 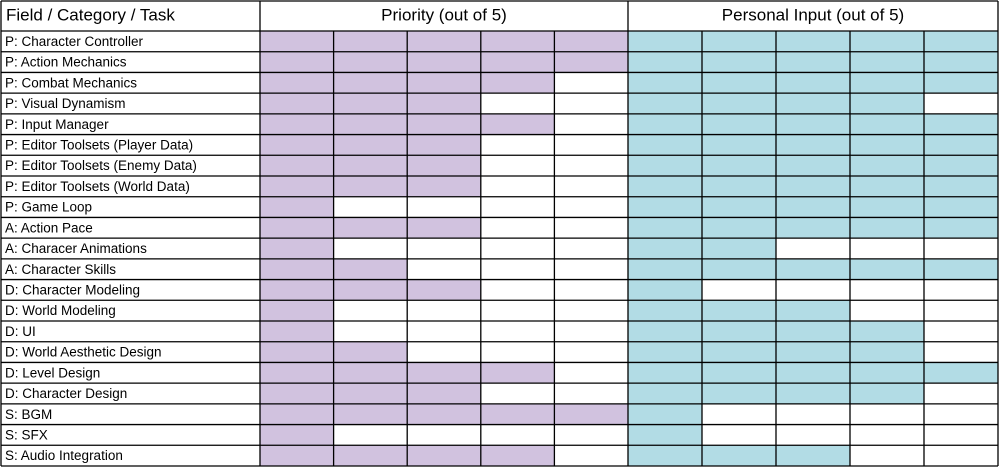 I want to click on task-label: D: Level Design, so click(x=52, y=372).